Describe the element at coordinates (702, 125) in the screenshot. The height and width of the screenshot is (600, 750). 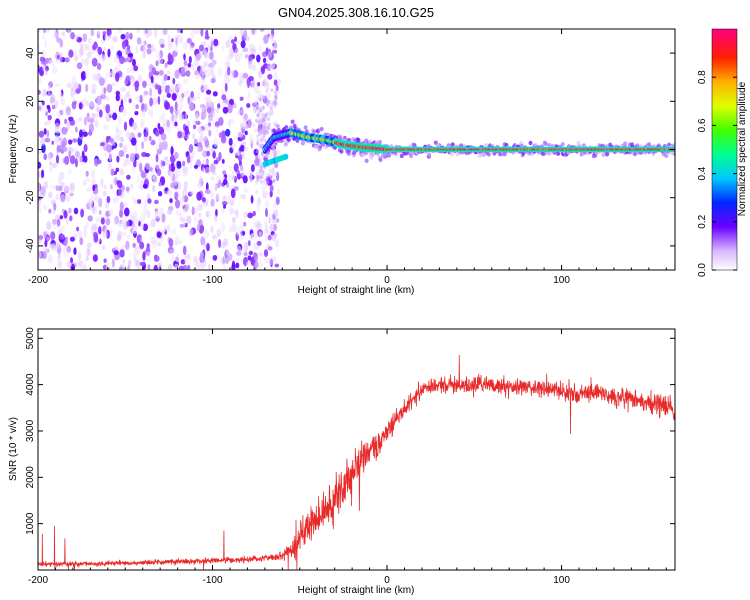
I see `colorbar-tick-label: 0.6` at that location.